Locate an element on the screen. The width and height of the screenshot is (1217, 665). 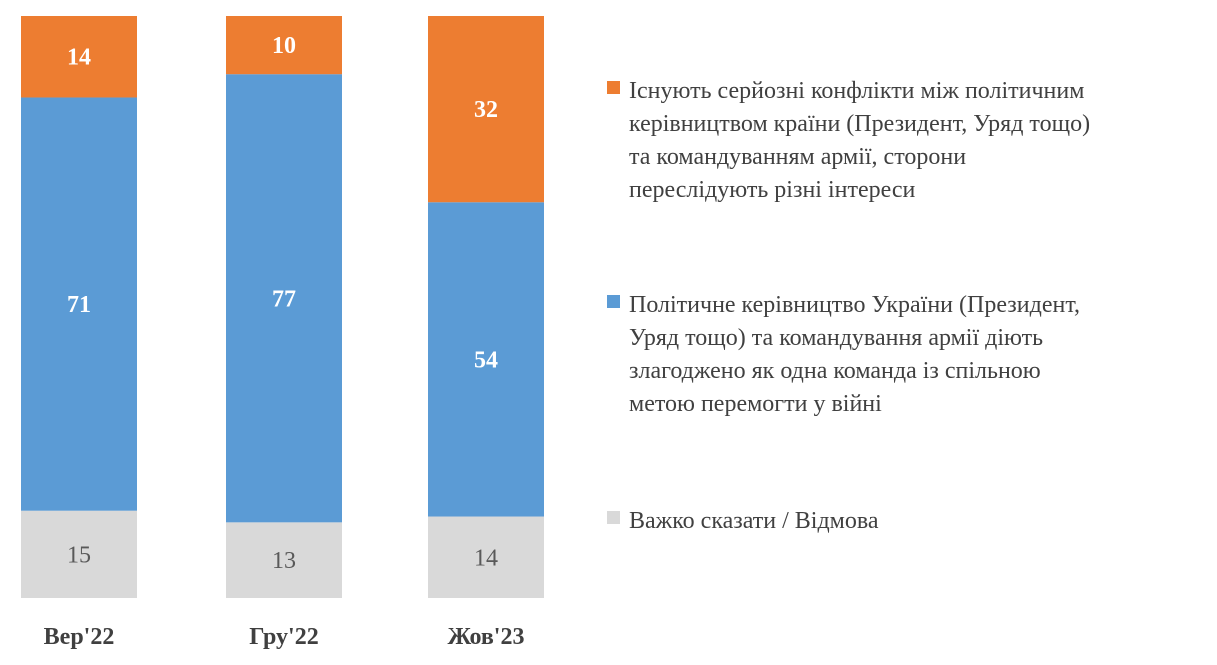
data-label-2-2: 32 is located at coordinates (486, 110).